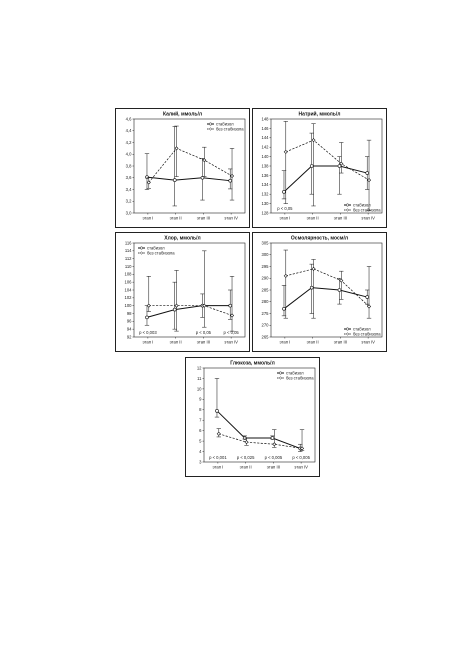 This screenshot has width=459, height=650. Describe the element at coordinates (266, 266) in the screenshot. I see `y-tick-label: 295` at that location.